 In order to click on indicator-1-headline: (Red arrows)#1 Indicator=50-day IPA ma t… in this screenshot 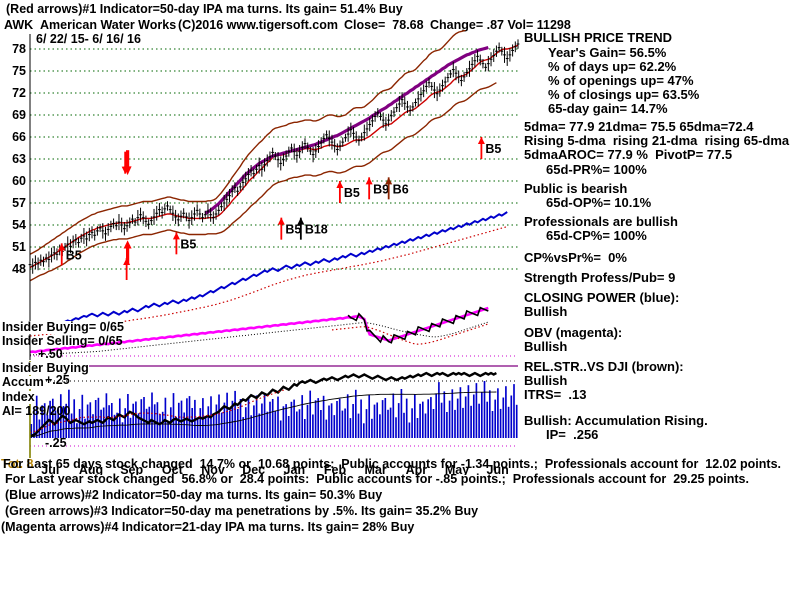, I will do `click(204, 9)`.